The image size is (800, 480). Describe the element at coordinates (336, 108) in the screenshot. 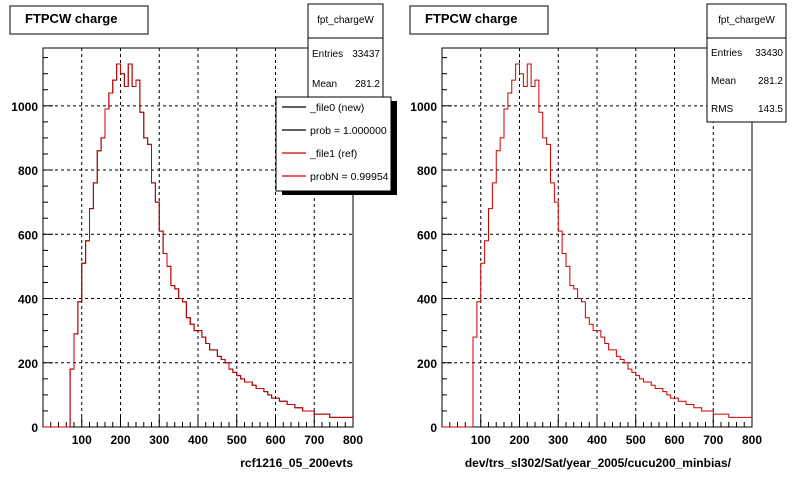

I see `legend-entry: _file0 (new)` at that location.